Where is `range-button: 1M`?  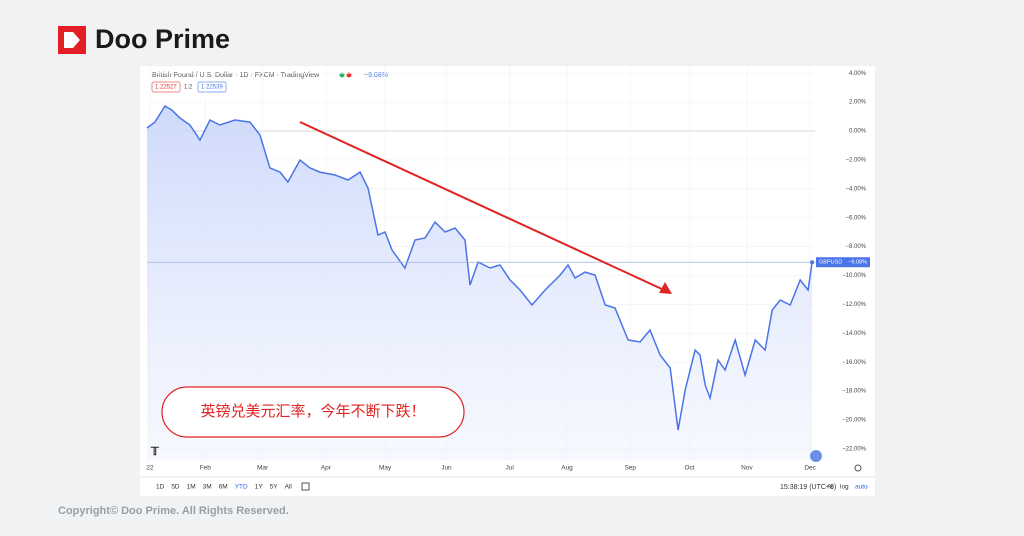
range-button: 1M is located at coordinates (191, 487).